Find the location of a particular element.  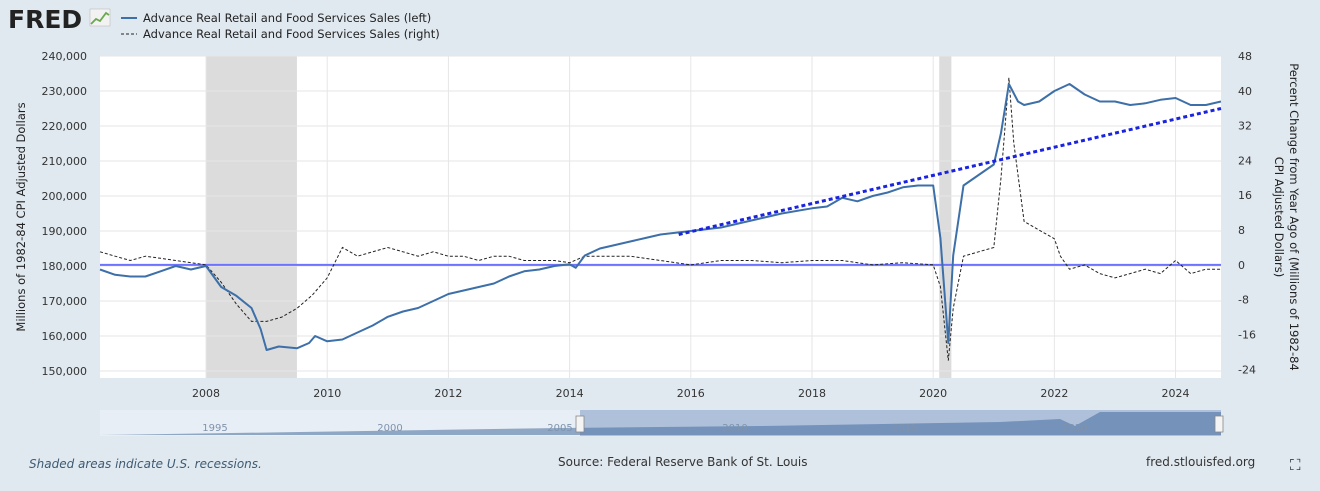

y-tick-label-right: 8 is located at coordinates (1241, 230).